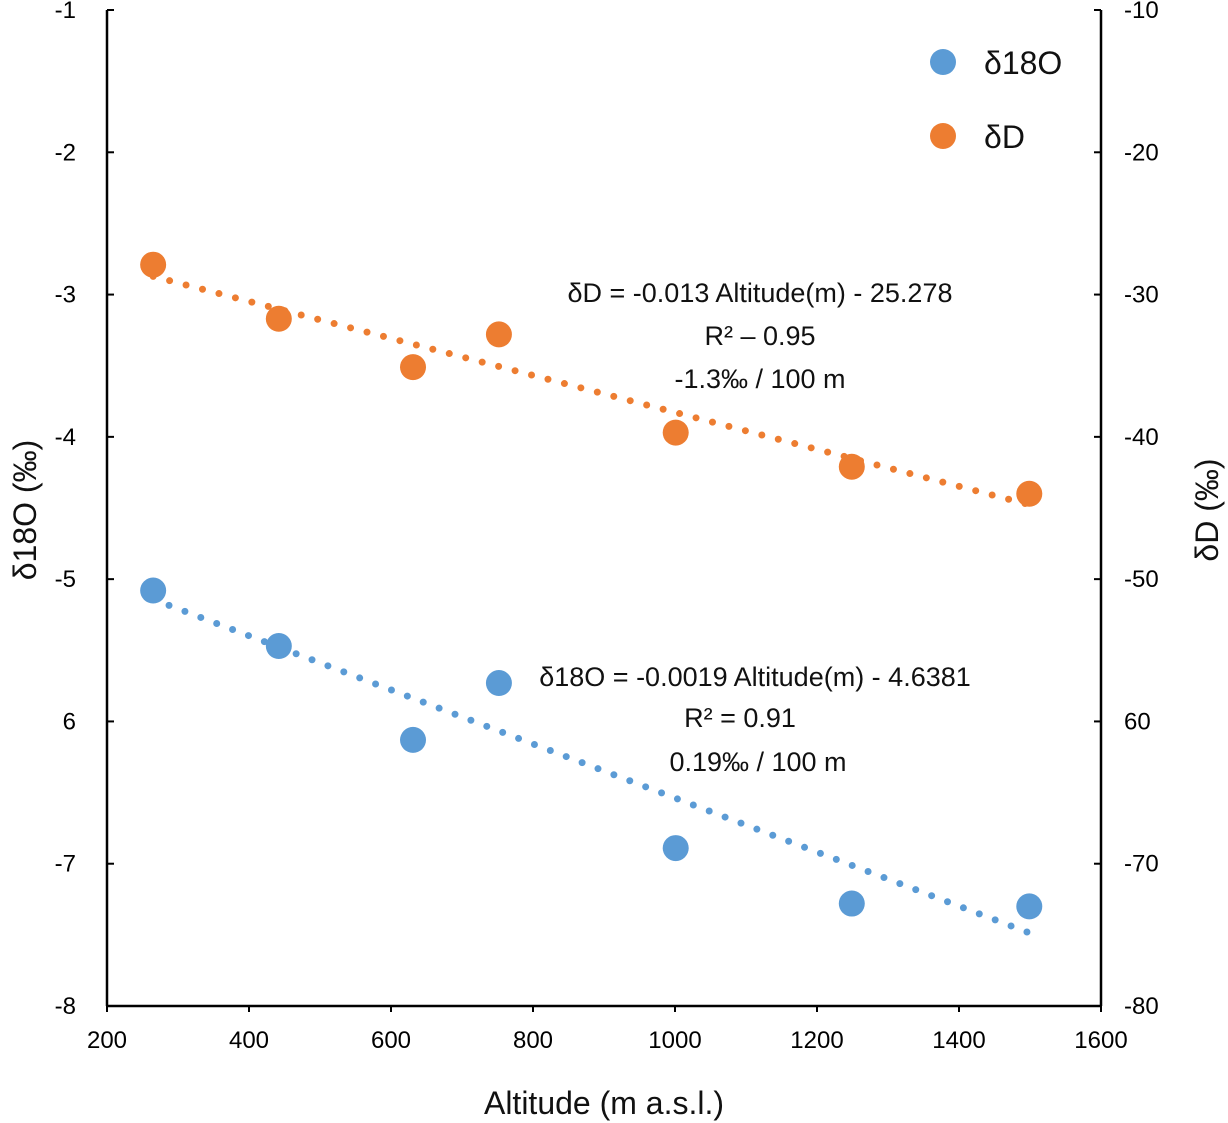  Describe the element at coordinates (1207, 509) in the screenshot. I see `y-right-axis-label: δD (‰)` at that location.